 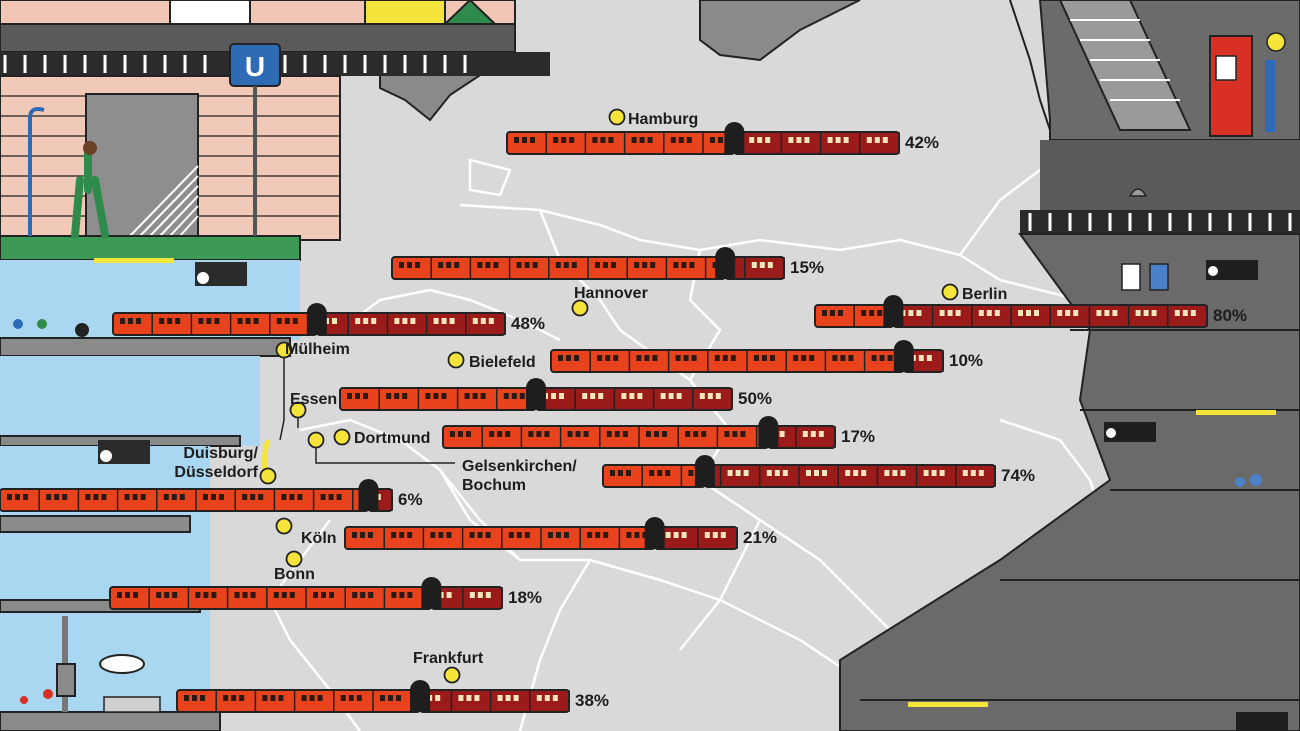 What do you see at coordinates (1226, 68) in the screenshot?
I see `ticket-screen` at bounding box center [1226, 68].